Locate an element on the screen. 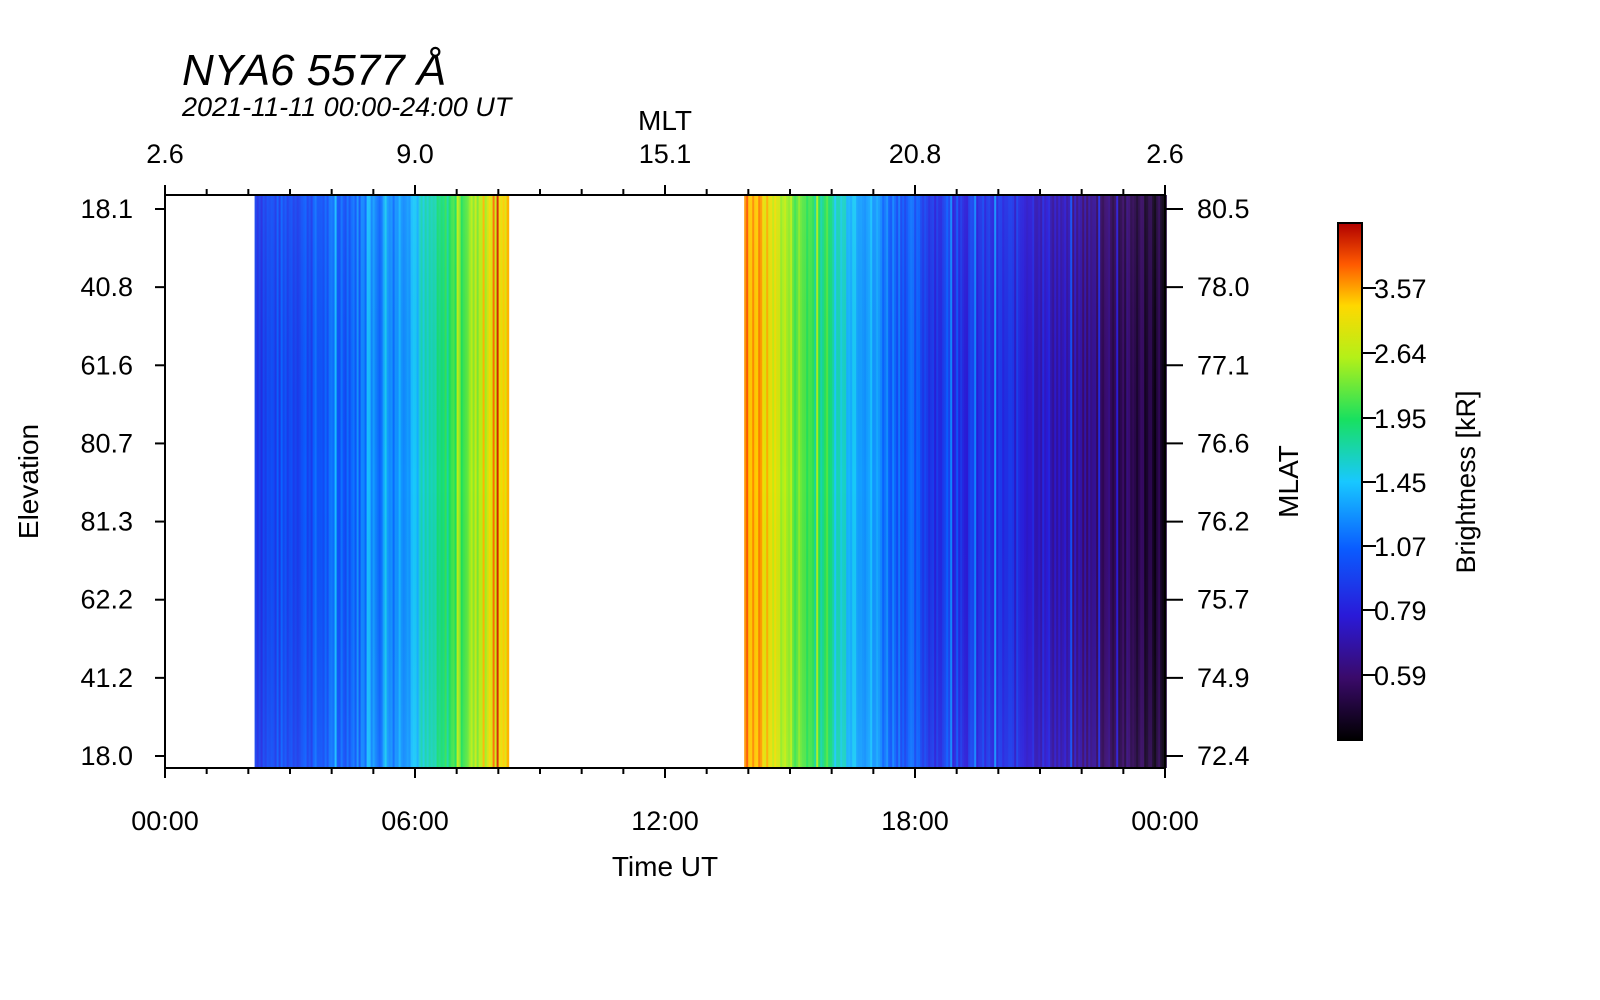 The image size is (1600, 1000). mlat-tick-label: 80.5 is located at coordinates (1223, 209).